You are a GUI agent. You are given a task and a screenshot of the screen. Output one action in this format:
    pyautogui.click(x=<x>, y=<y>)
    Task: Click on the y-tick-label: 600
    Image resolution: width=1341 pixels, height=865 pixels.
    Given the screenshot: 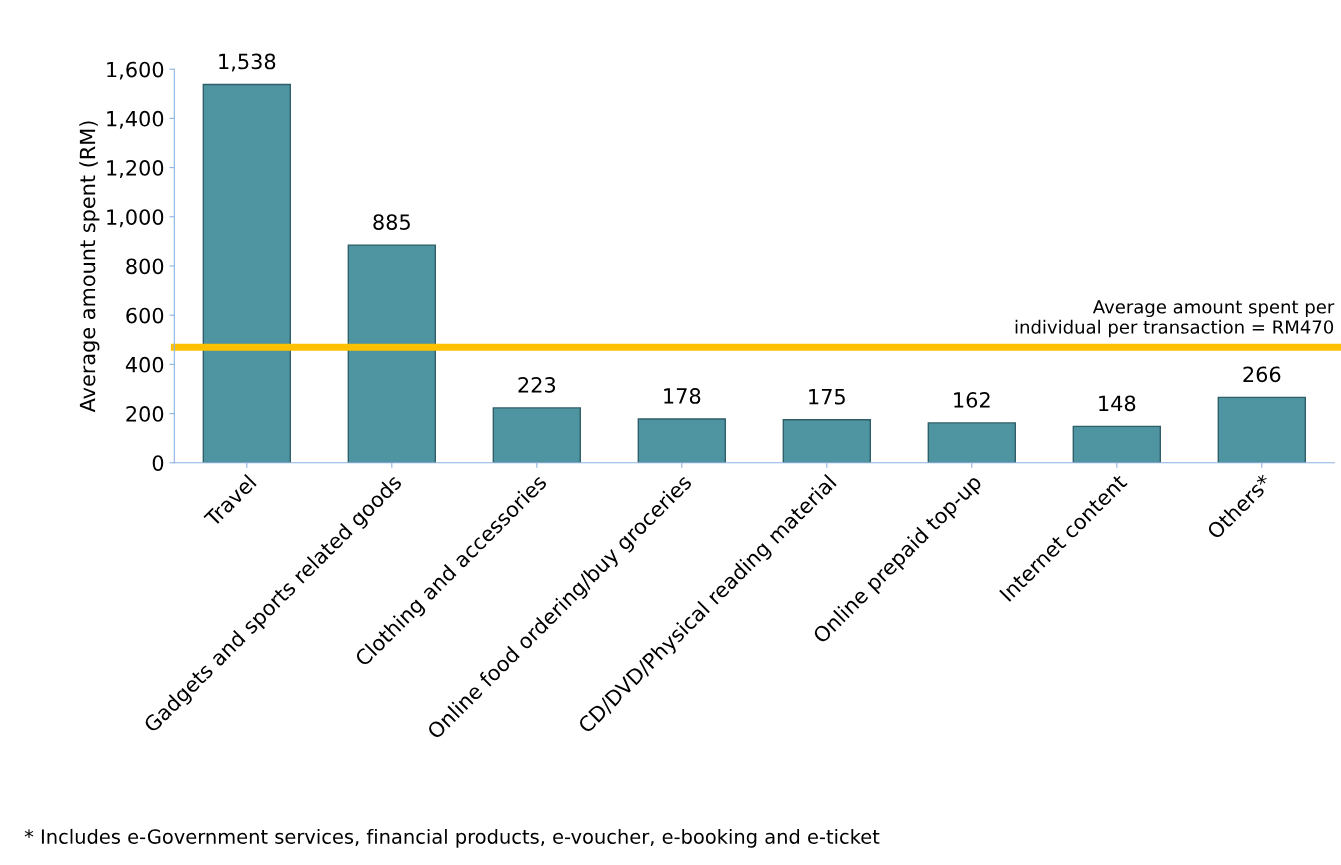 What is the action you would take?
    pyautogui.click(x=145, y=315)
    